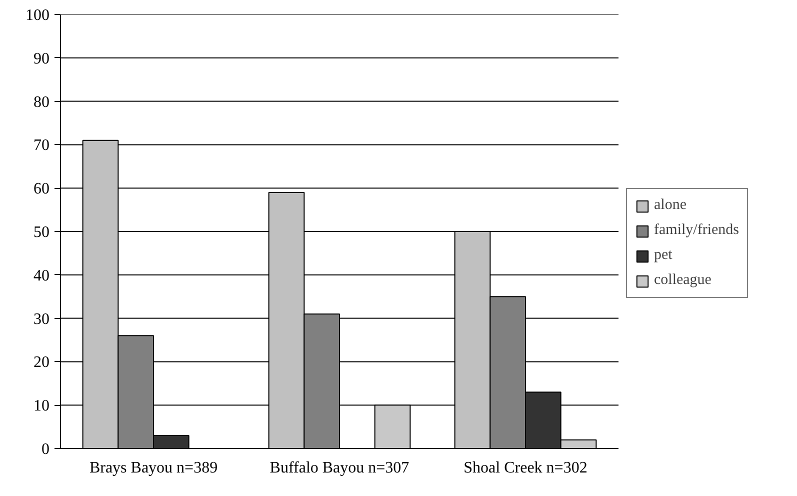 The width and height of the screenshot is (797, 496). Describe the element at coordinates (664, 255) in the screenshot. I see `legend-label: pet` at that location.